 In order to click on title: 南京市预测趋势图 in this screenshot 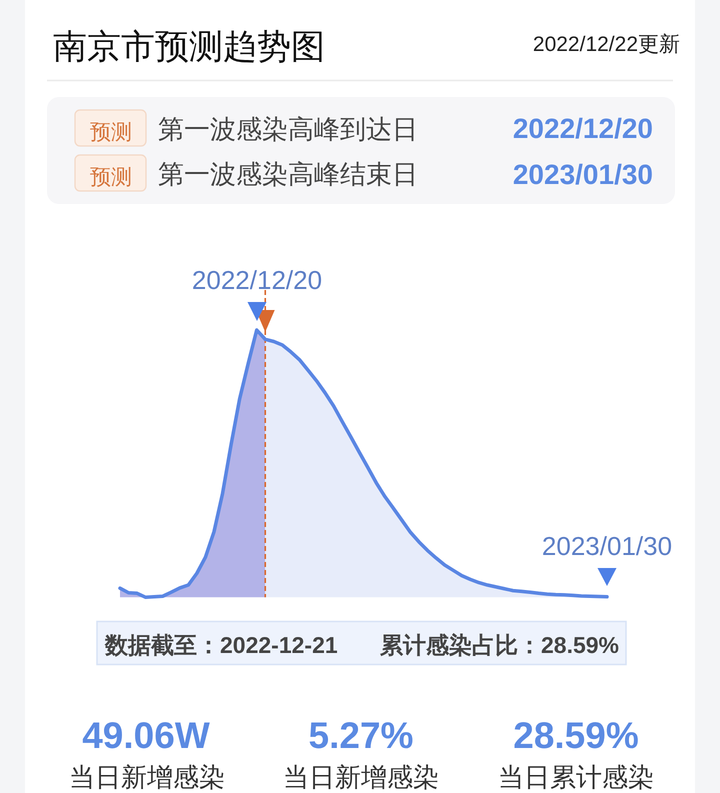, I will do `click(189, 47)`.